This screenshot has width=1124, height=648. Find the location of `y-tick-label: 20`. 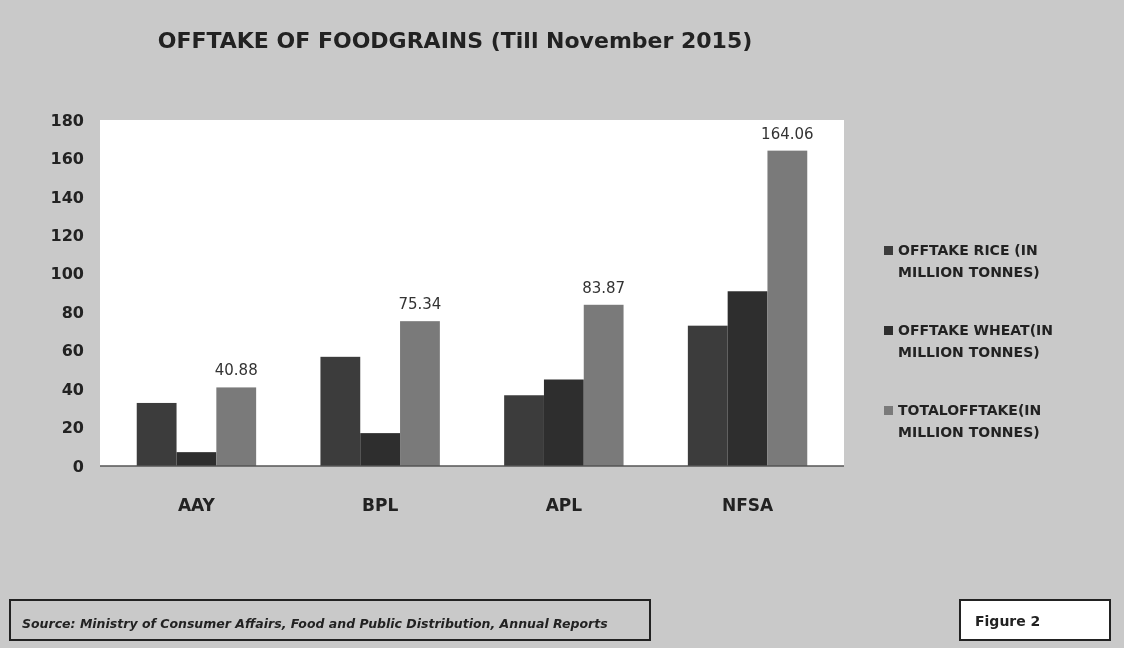

y-tick-label: 20 is located at coordinates (72, 428).